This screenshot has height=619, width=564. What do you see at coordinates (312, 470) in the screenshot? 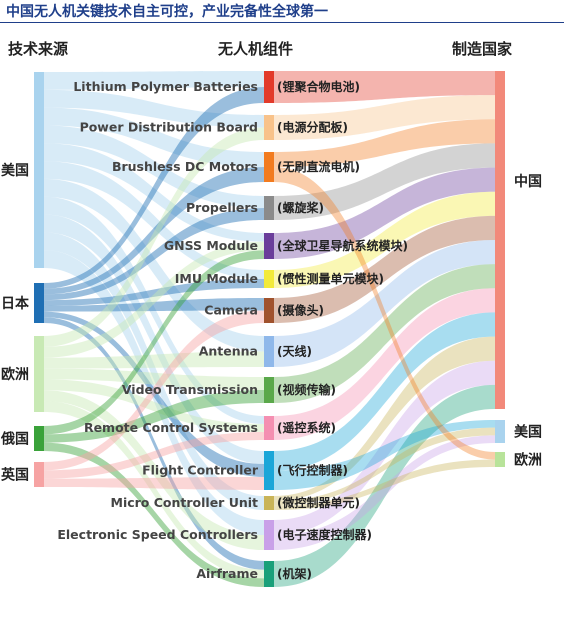
I see `component-label-zh: (飞行控制器)` at bounding box center [312, 470].